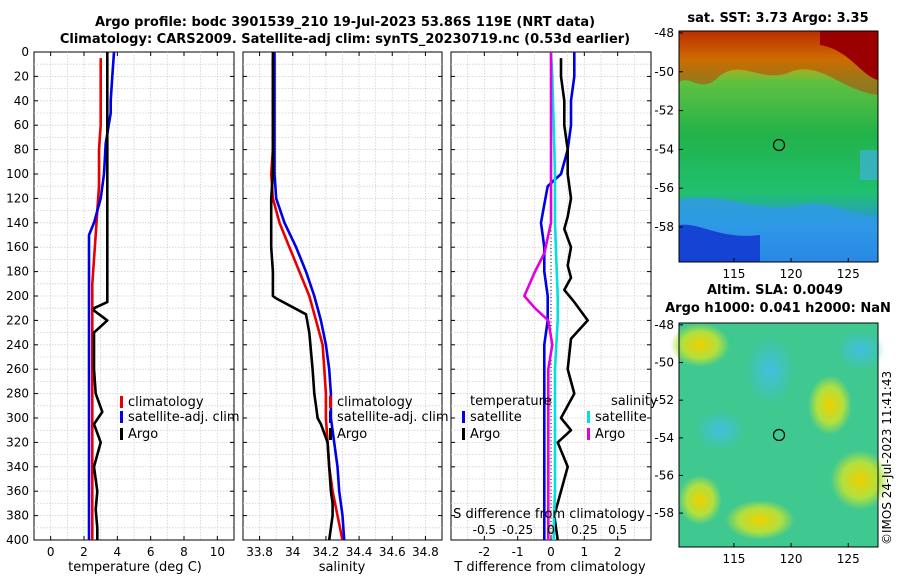 The image size is (900, 580). Describe the element at coordinates (121, 434) in the screenshot. I see `legend-marker-argo` at that location.